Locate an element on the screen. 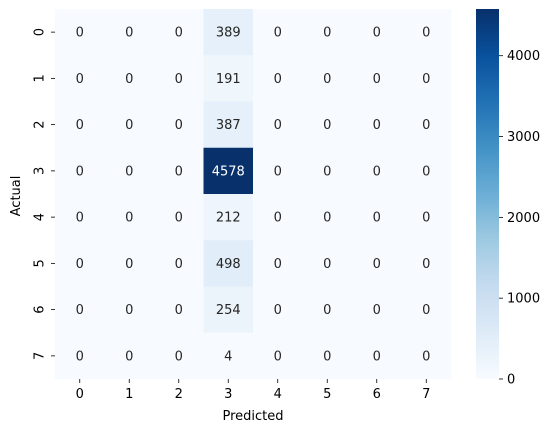  colorbar-ticks: 0 1000 2000 3000 4000 is located at coordinates (519, 218).